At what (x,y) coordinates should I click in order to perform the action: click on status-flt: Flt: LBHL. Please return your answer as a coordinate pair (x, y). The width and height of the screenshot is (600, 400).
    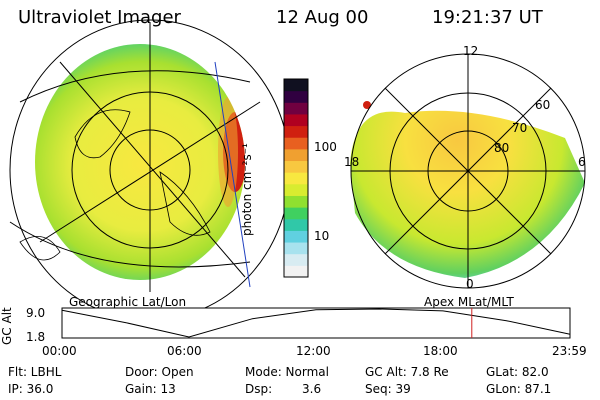
    Looking at the image, I should click on (35, 372).